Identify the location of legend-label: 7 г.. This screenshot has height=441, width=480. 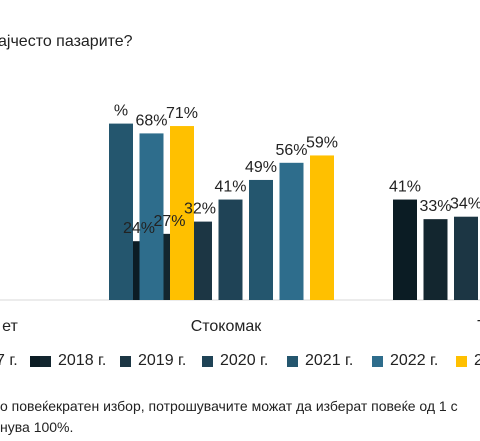
(9, 360).